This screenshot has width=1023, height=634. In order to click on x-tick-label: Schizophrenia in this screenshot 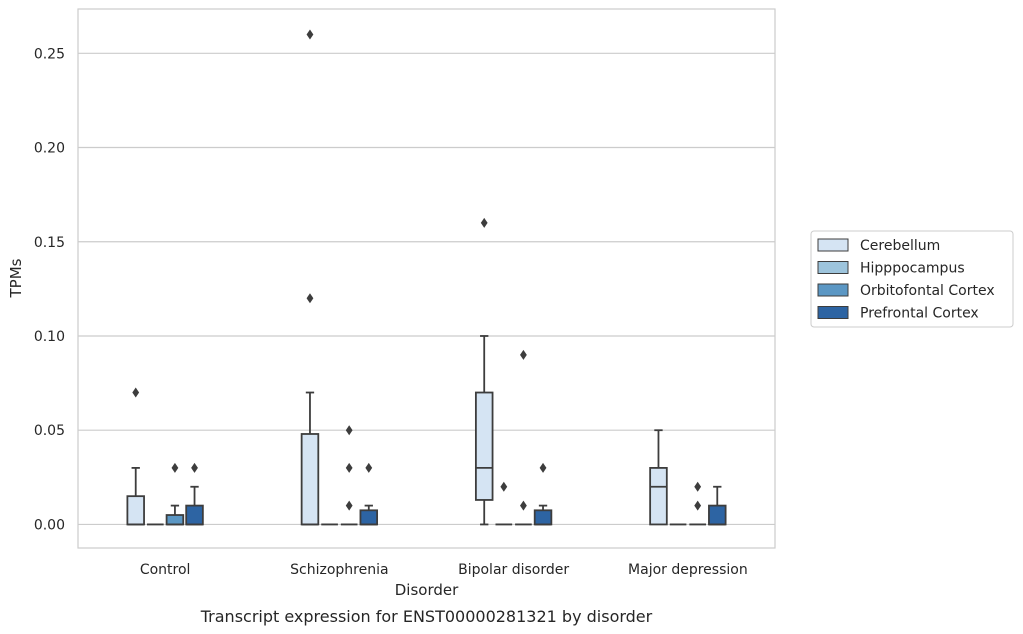, I will do `click(339, 570)`.